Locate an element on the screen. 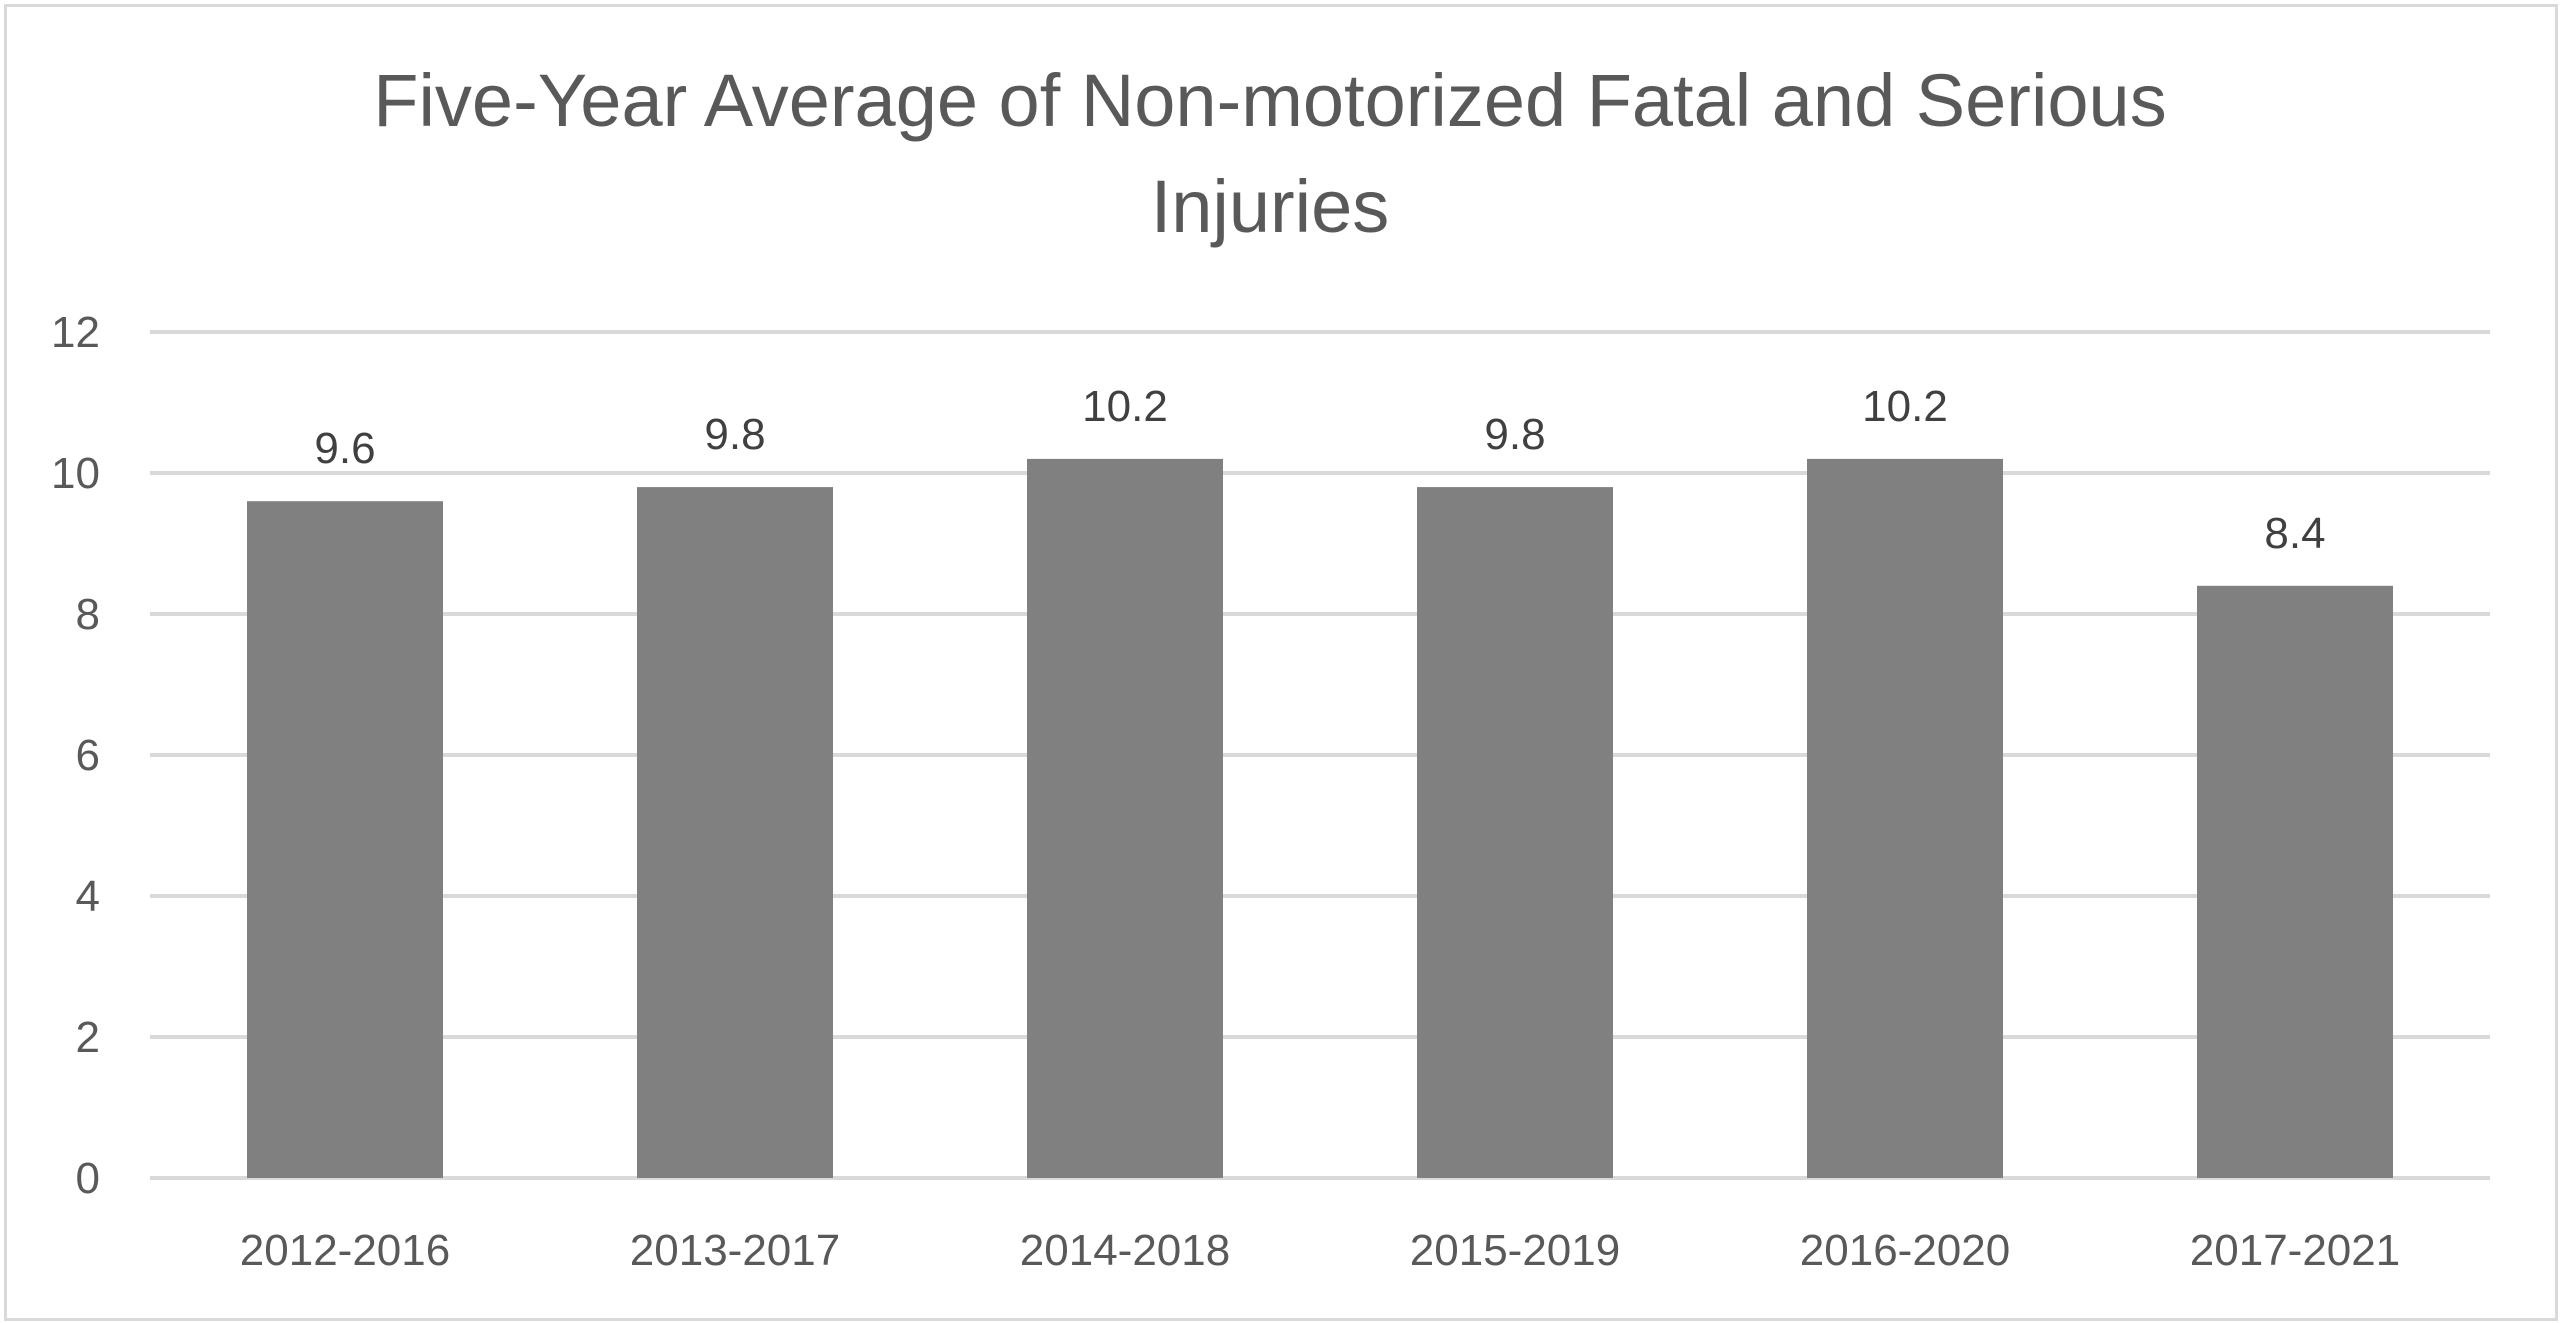 The width and height of the screenshot is (2560, 1323). y-tick-label: 0 is located at coordinates (88, 1178).